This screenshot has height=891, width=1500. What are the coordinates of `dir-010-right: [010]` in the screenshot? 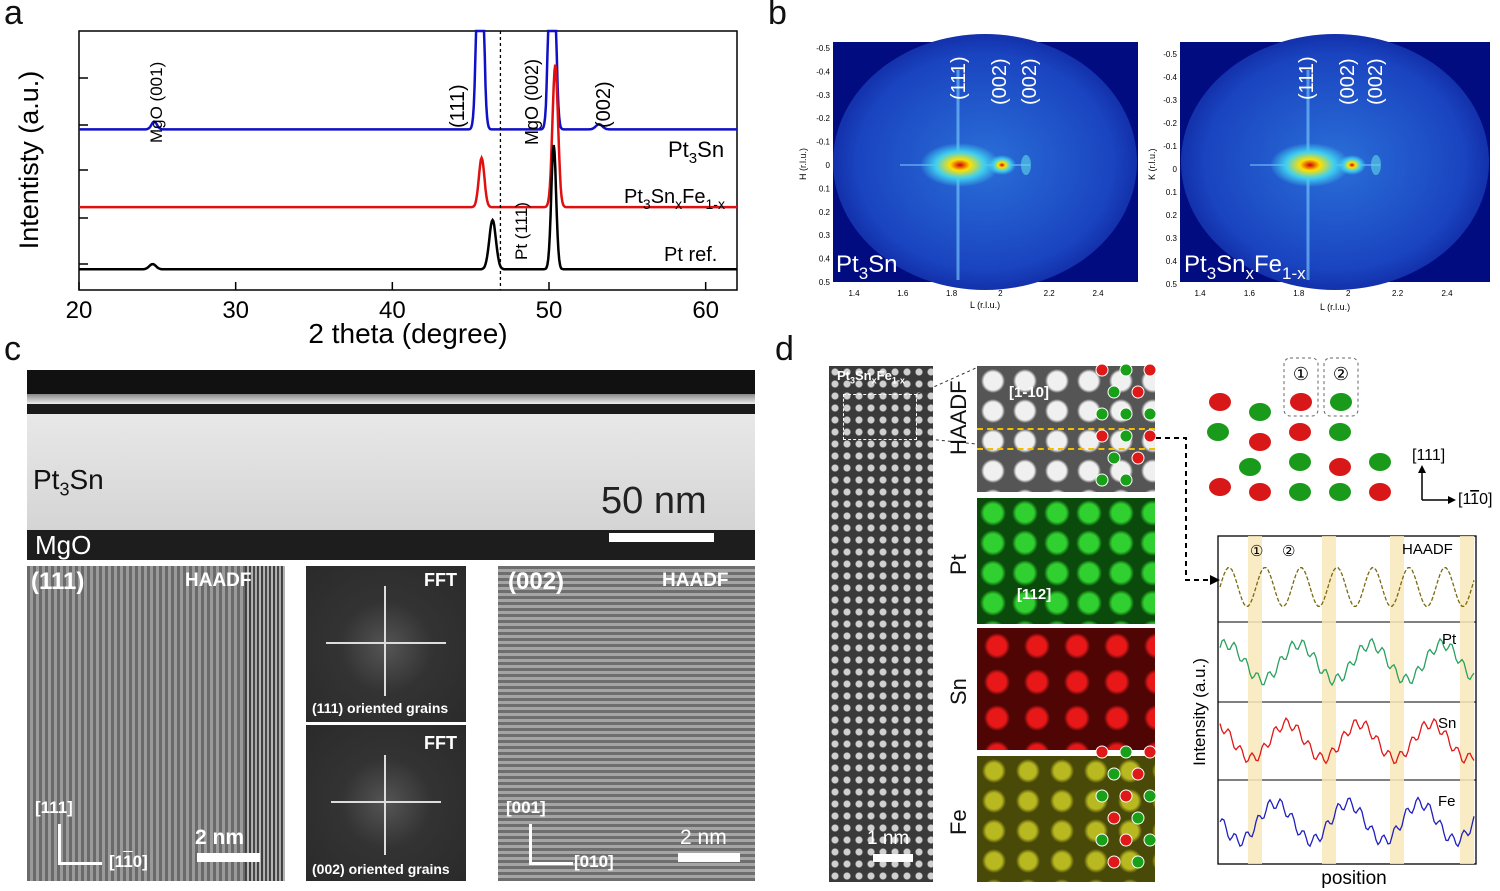 It's located at (594, 861).